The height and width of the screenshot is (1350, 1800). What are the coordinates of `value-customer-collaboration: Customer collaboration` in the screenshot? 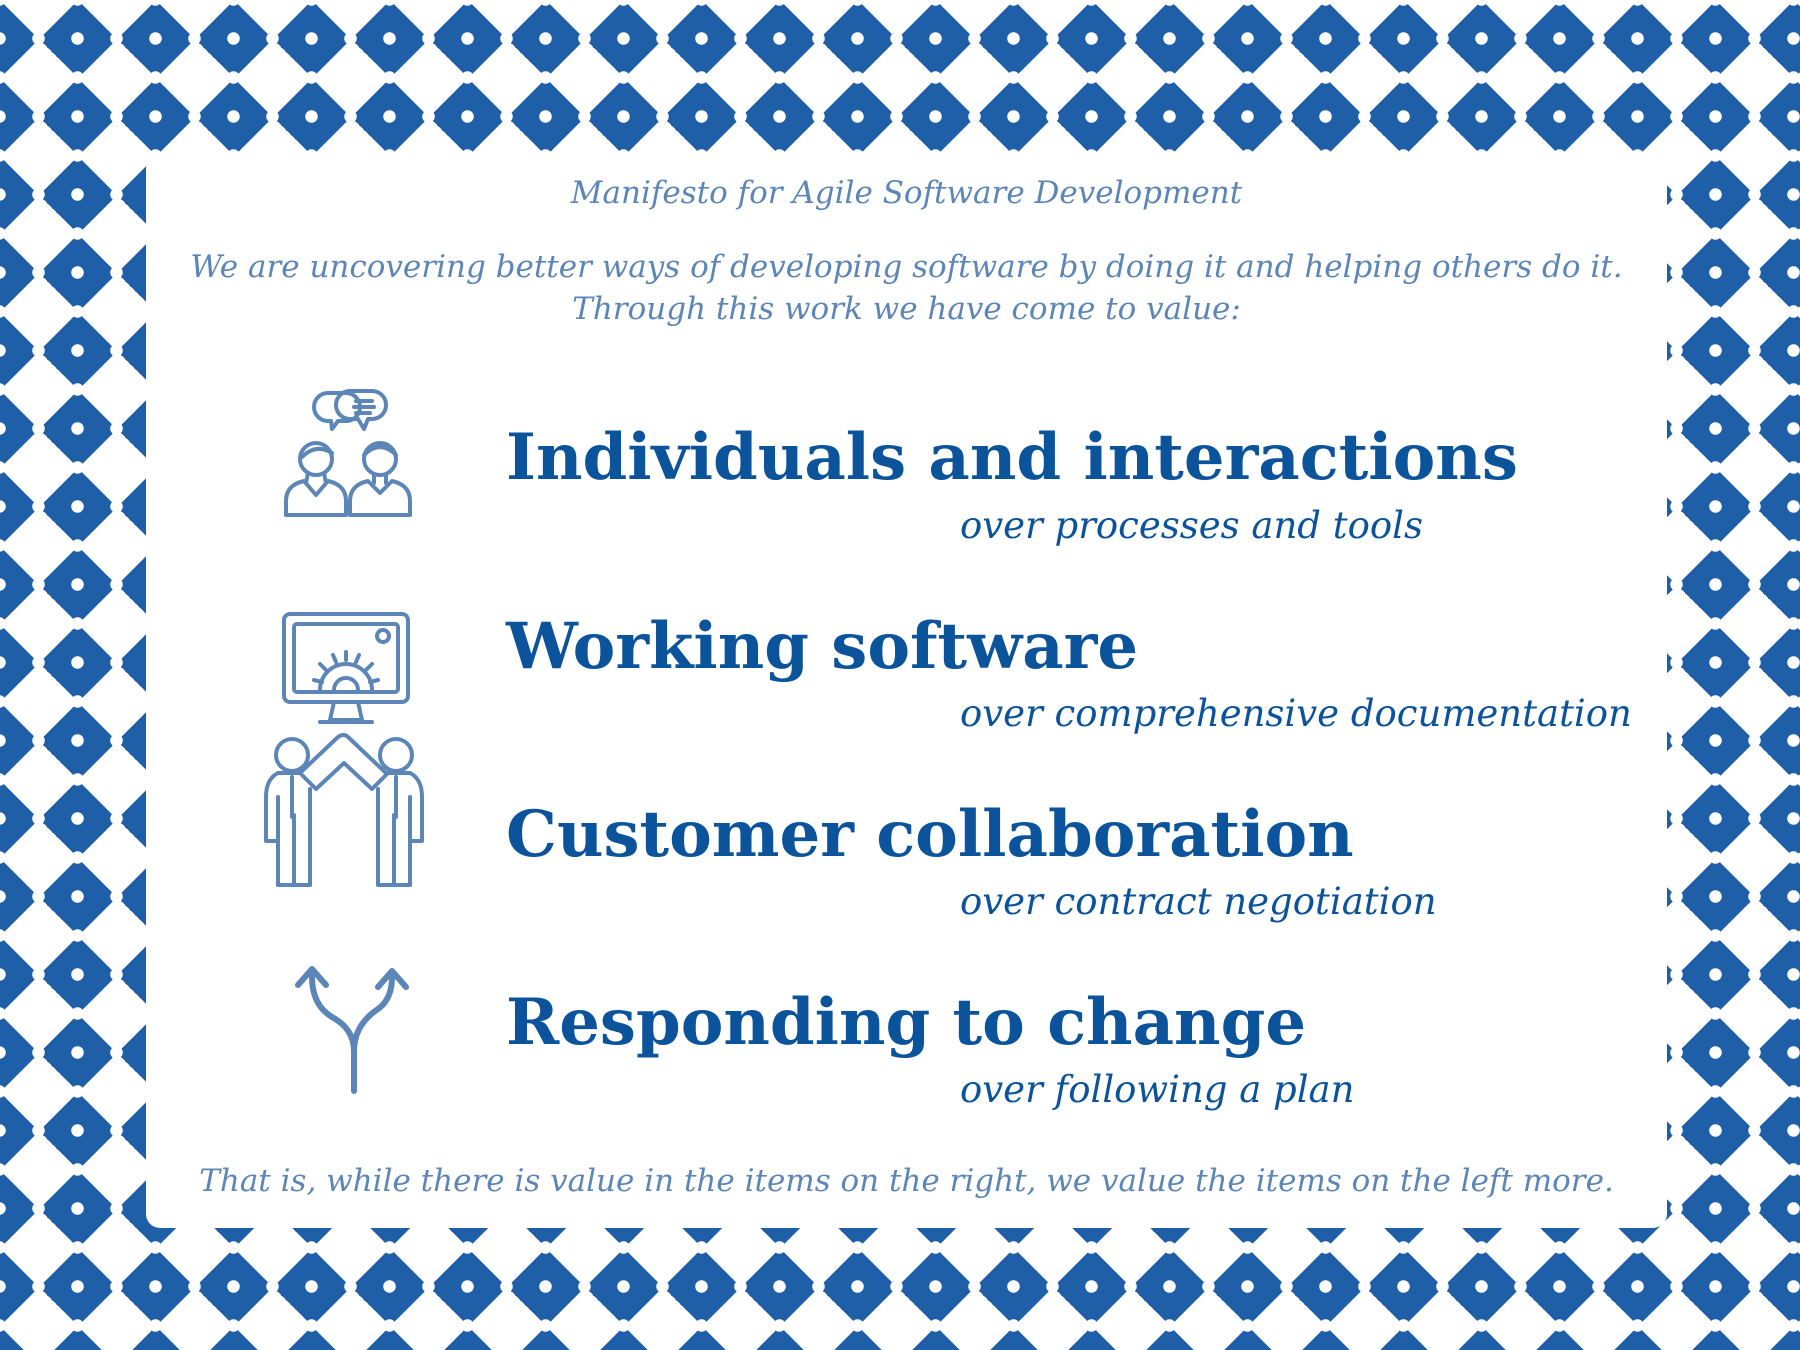 It's located at (930, 834).